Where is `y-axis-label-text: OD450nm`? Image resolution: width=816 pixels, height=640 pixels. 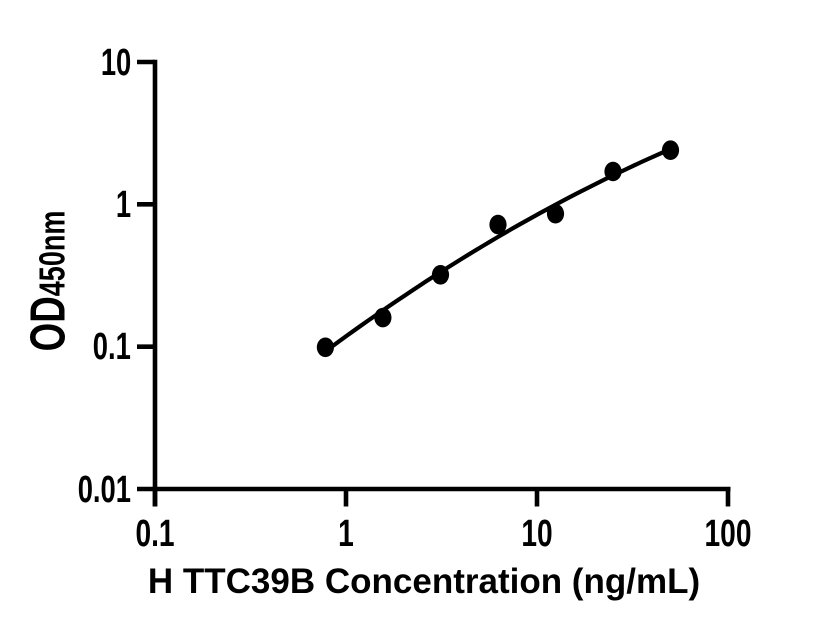
y-axis-label-text: OD450nm is located at coordinates (48, 281).